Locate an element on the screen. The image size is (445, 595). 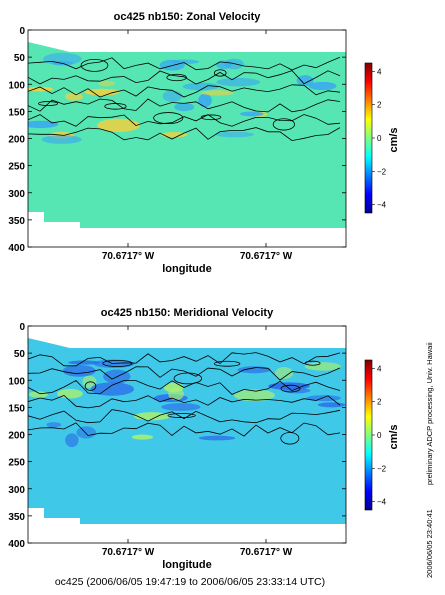
timestamp-note: 2006/06/05 23:40:41 is located at coordinates (429, 543).